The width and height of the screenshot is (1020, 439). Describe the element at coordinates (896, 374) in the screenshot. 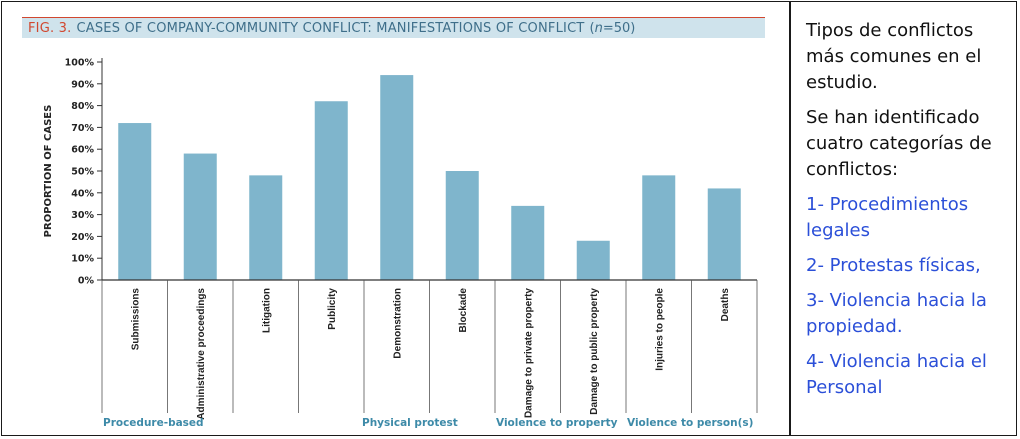

I see `side-item-4: 4- Violencia hacia el Personal` at that location.